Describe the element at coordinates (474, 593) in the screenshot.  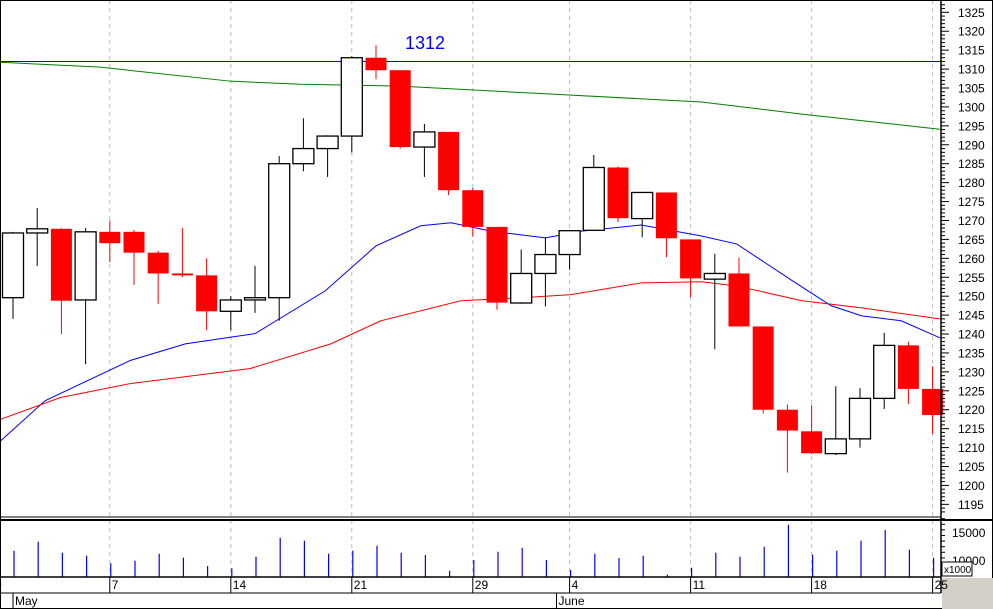
I see `date-axis: 0 7 14 21 29 4 11 18 25 May June` at that location.